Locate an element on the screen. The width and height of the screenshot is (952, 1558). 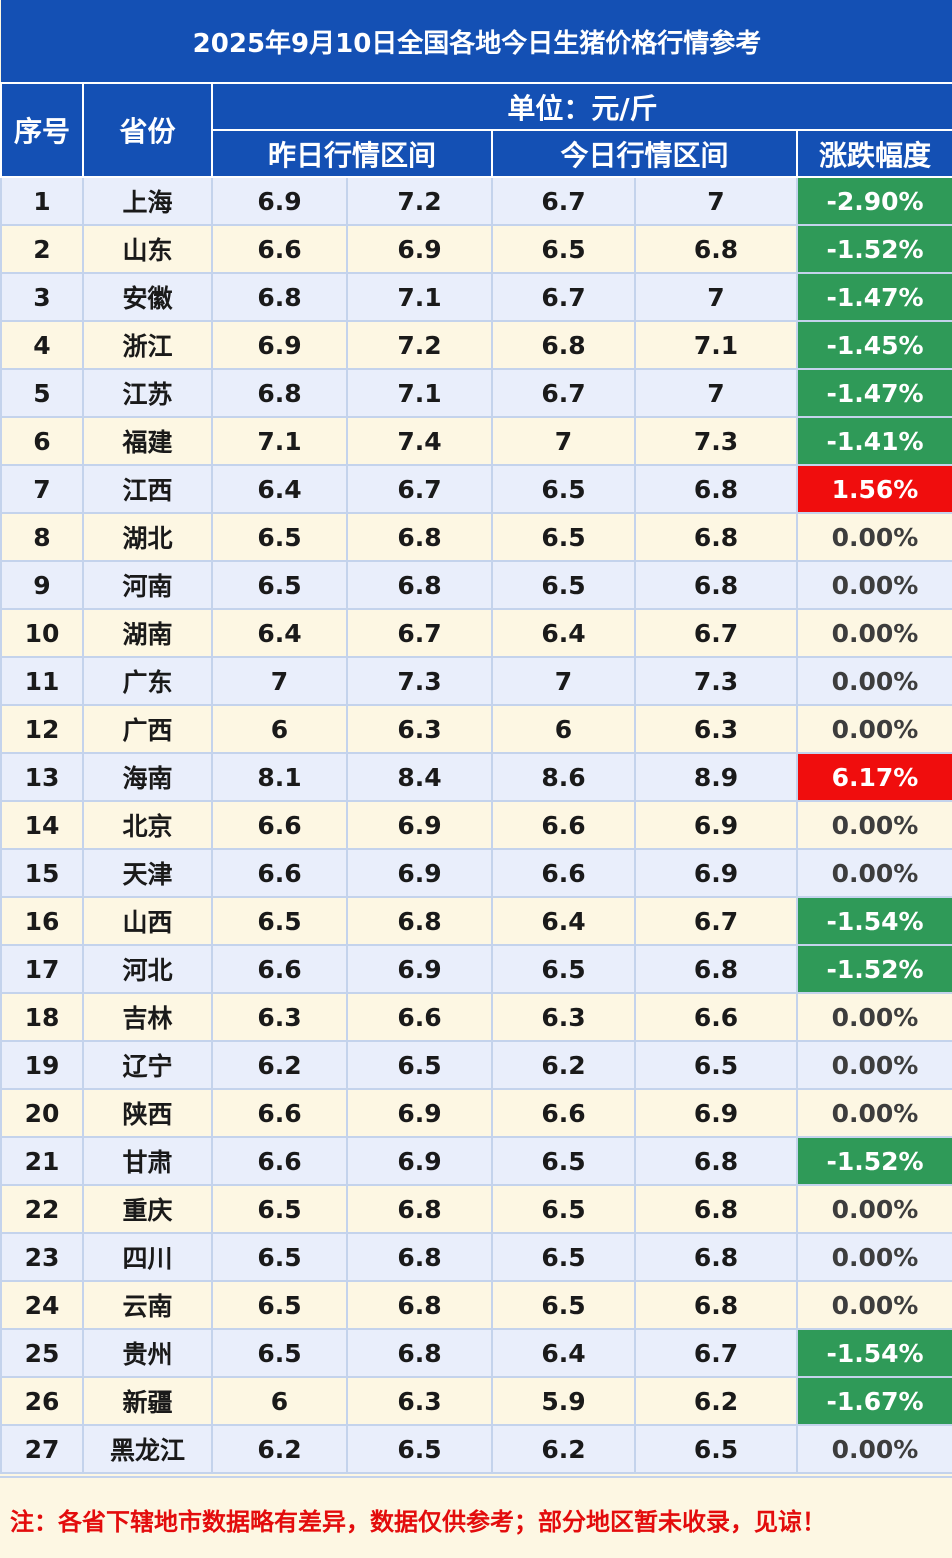
today-high: 6.7 is located at coordinates (716, 921).